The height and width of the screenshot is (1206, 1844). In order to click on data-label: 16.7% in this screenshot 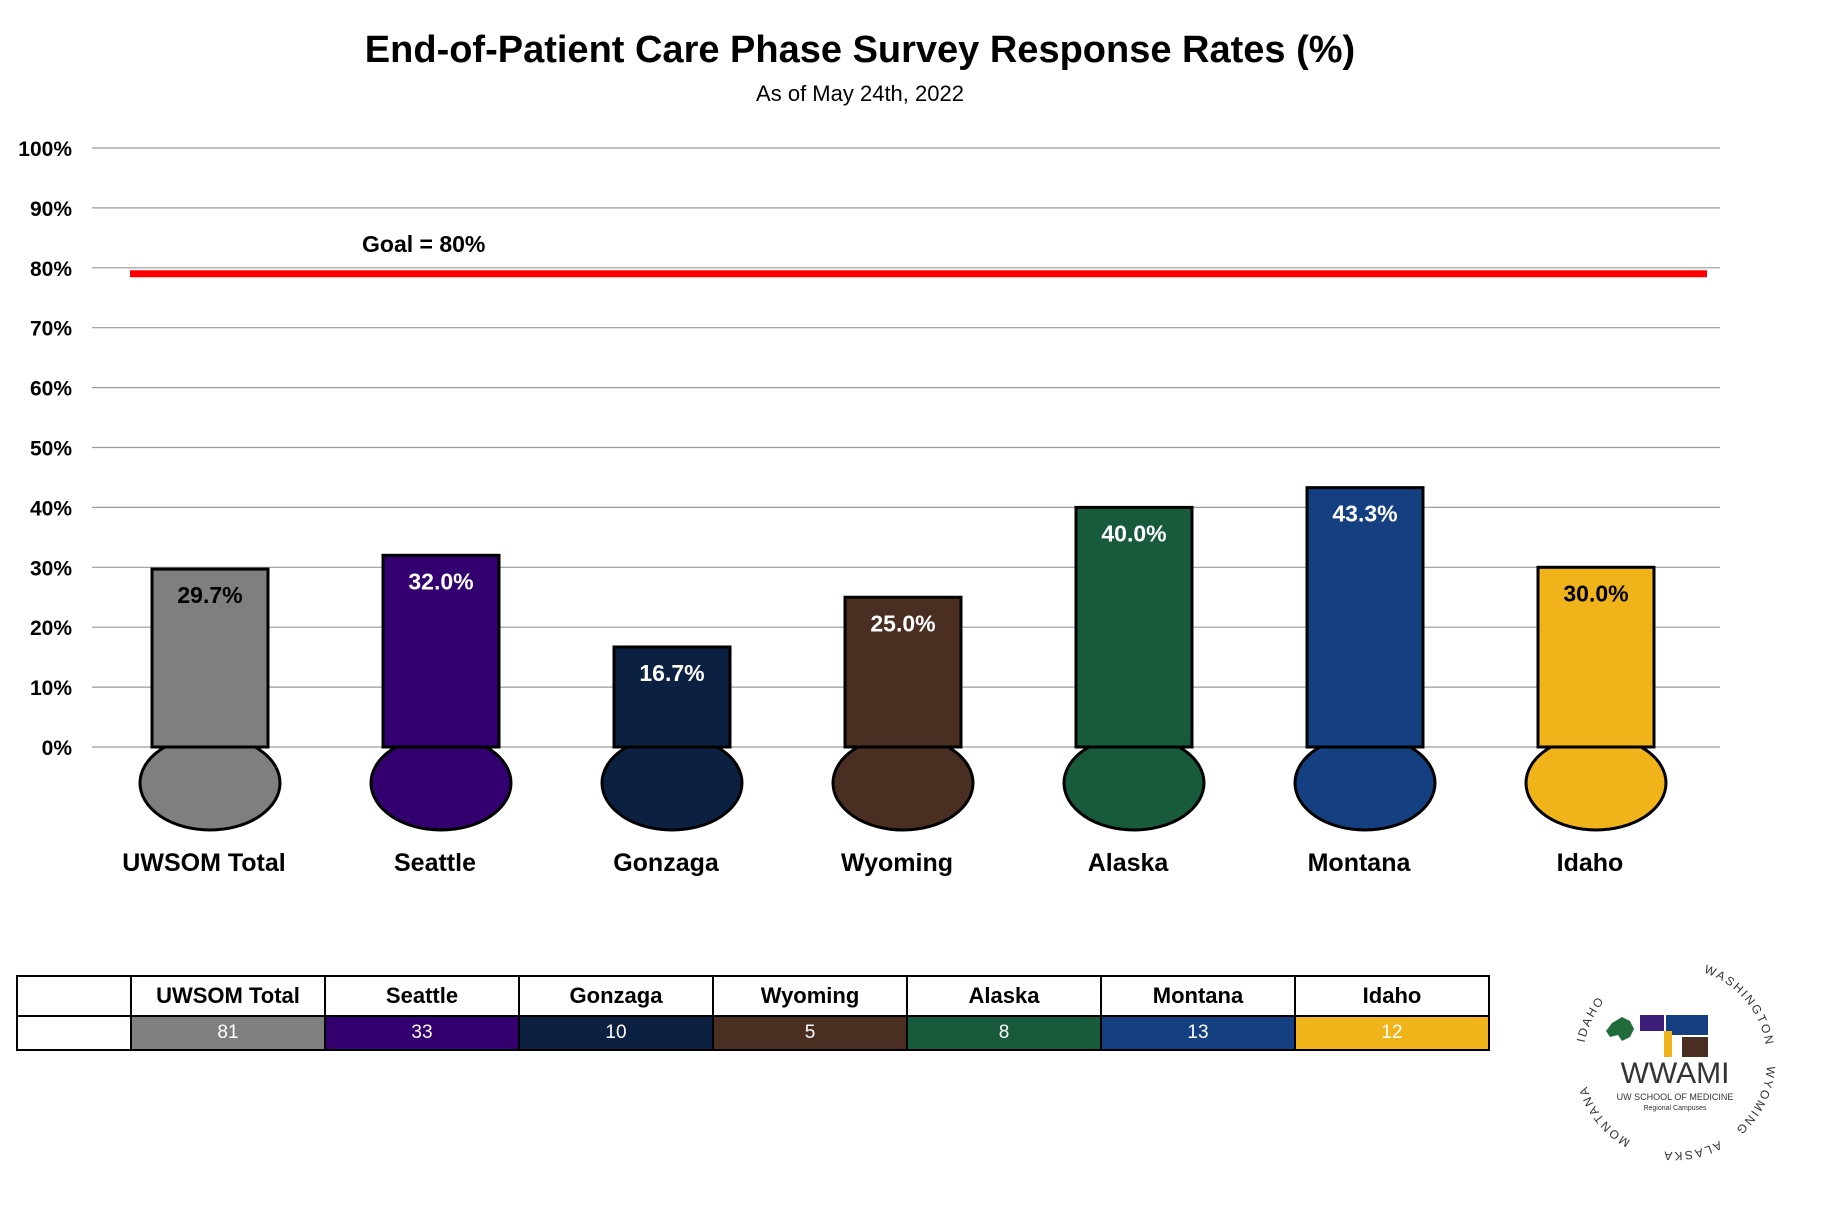, I will do `click(671, 673)`.